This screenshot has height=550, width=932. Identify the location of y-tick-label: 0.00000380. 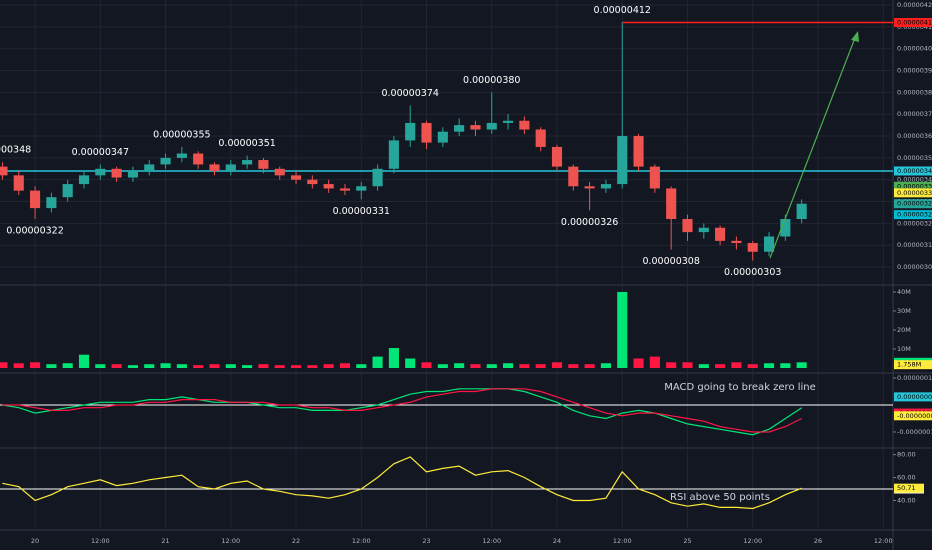
(914, 92).